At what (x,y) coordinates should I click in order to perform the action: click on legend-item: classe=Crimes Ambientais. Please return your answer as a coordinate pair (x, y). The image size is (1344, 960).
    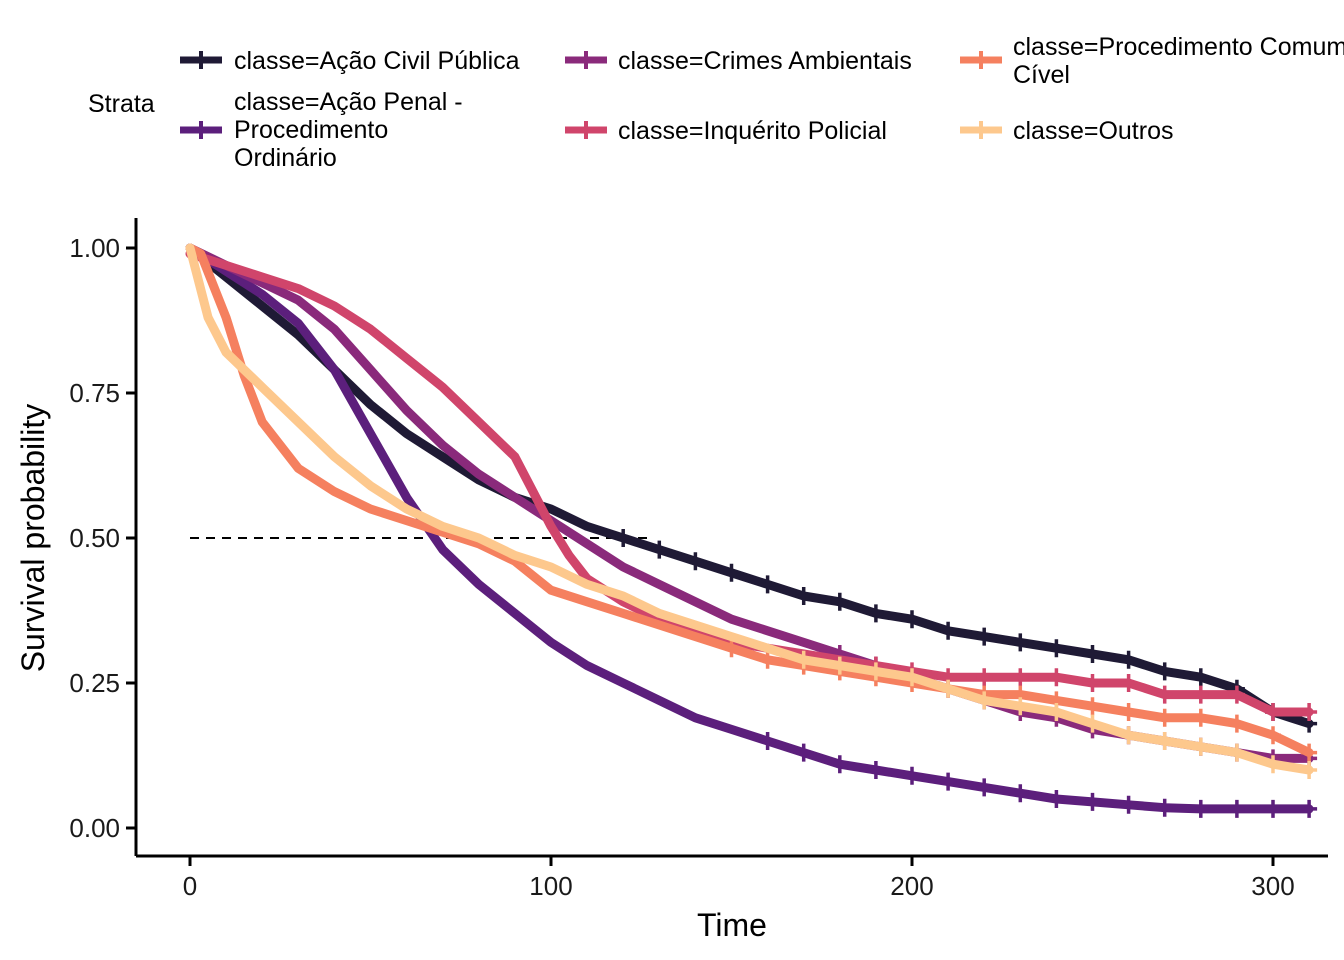
    Looking at the image, I should click on (738, 61).